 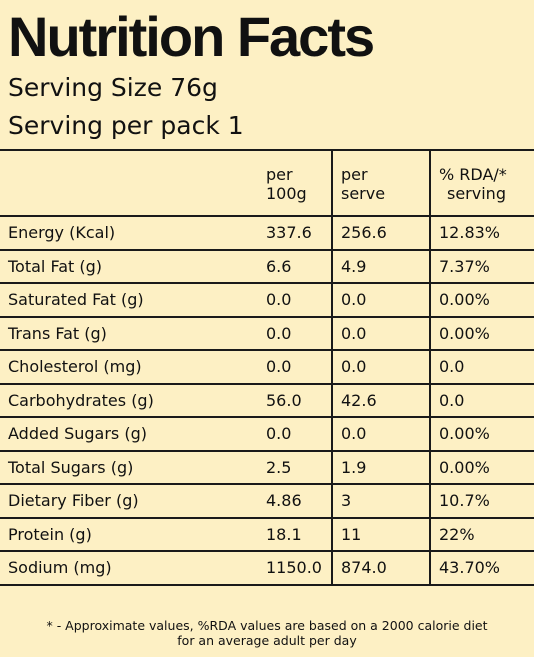 What do you see at coordinates (481, 183) in the screenshot?
I see `rda-column-header: % RDA/* serving` at bounding box center [481, 183].